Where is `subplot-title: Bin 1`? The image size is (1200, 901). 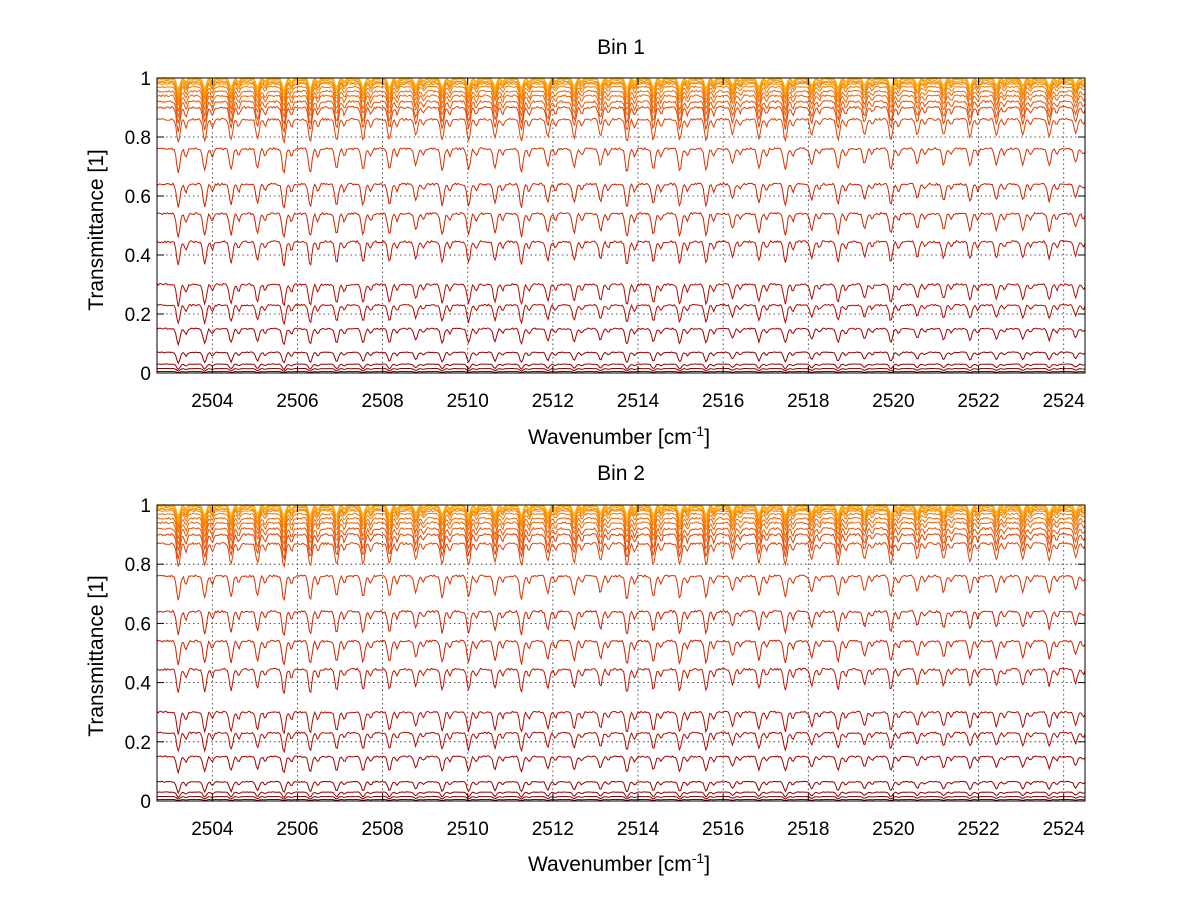
subplot-title: Bin 1 is located at coordinates (621, 47).